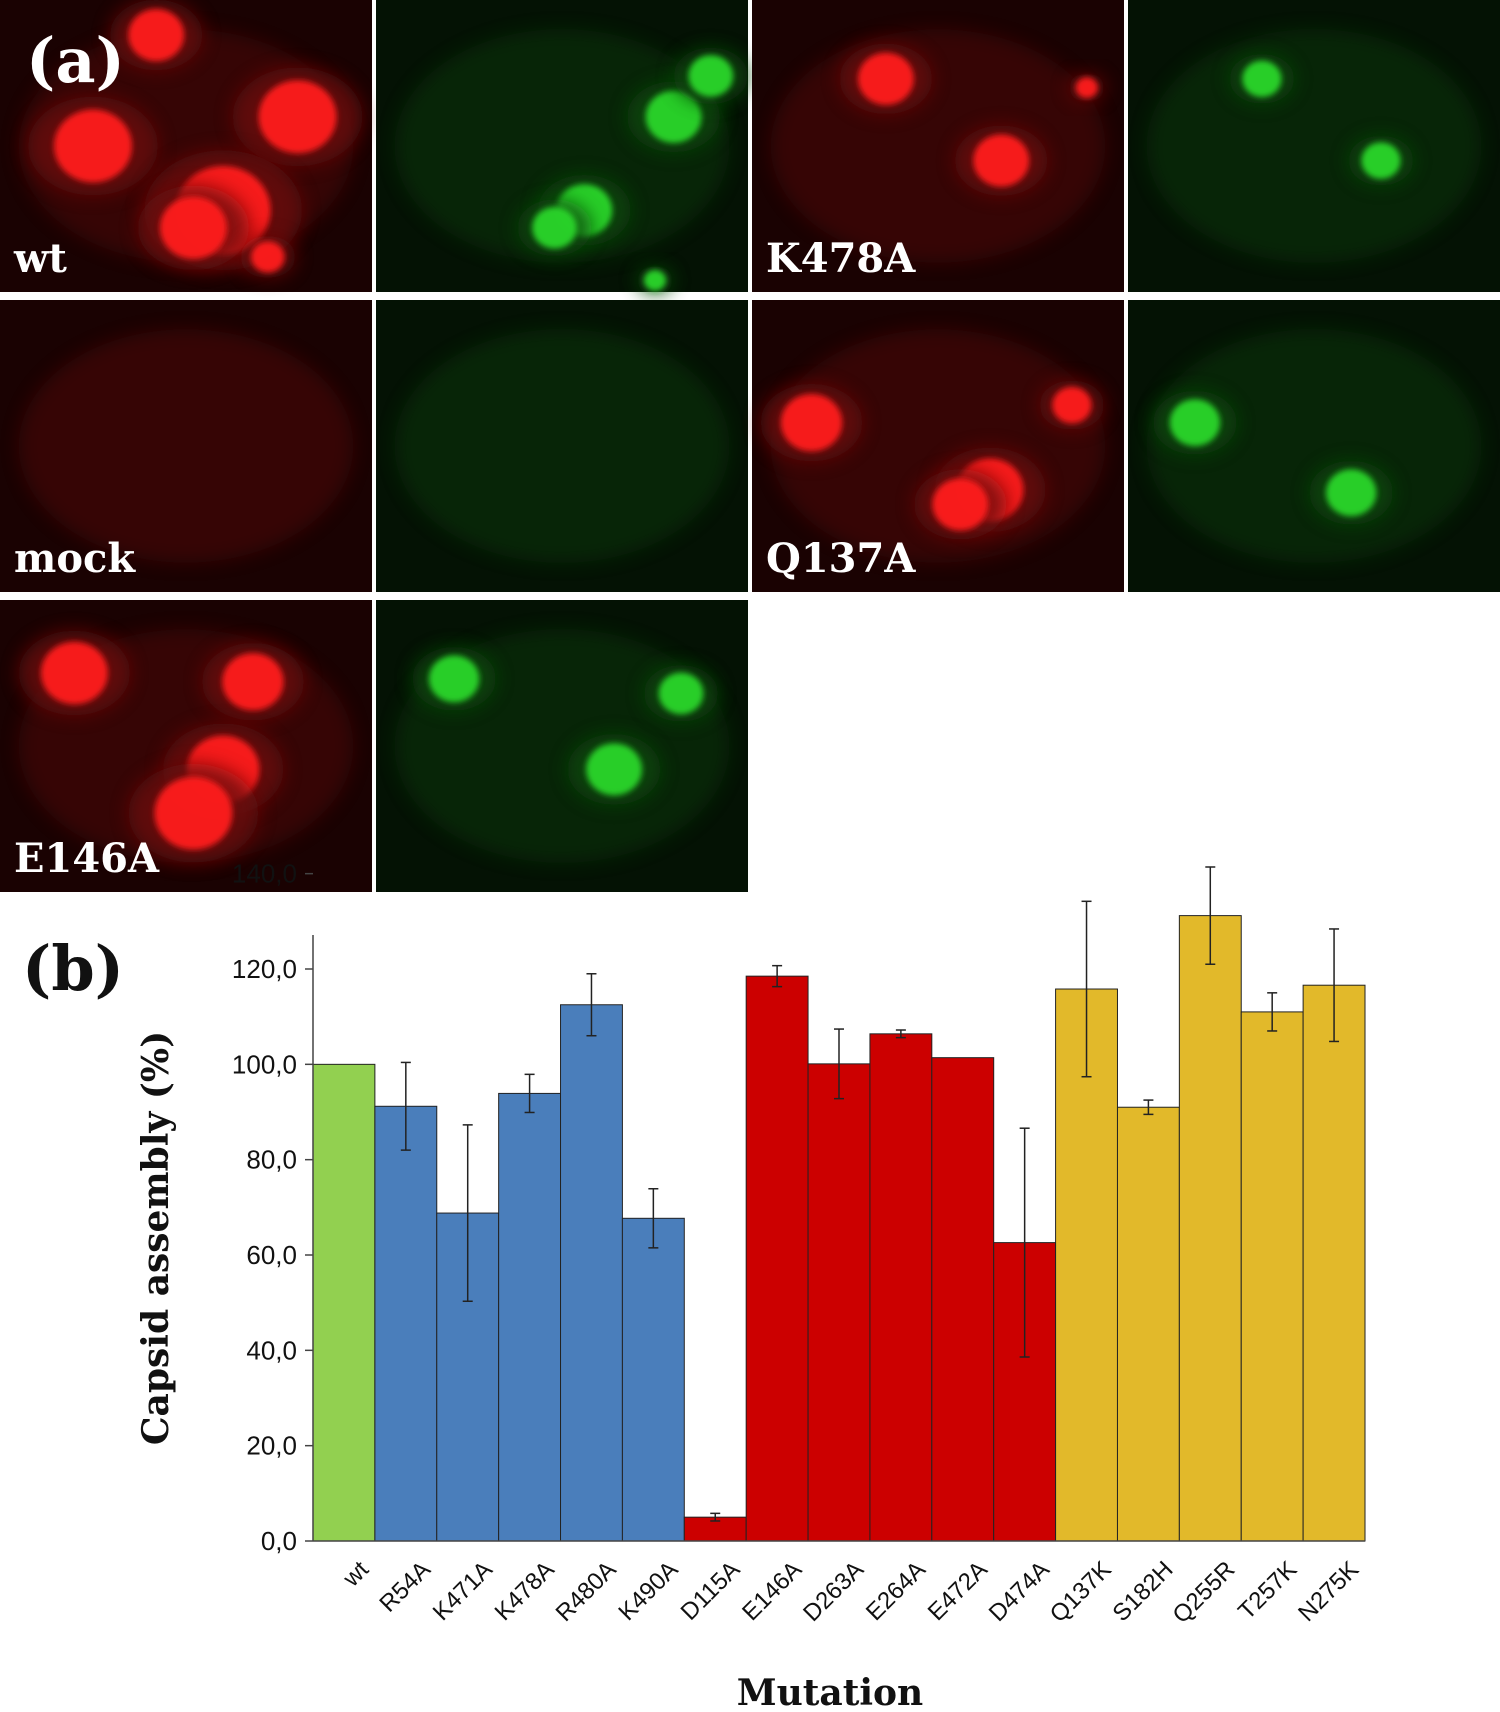  What do you see at coordinates (344, 1302) in the screenshot?
I see `bar-wt` at bounding box center [344, 1302].